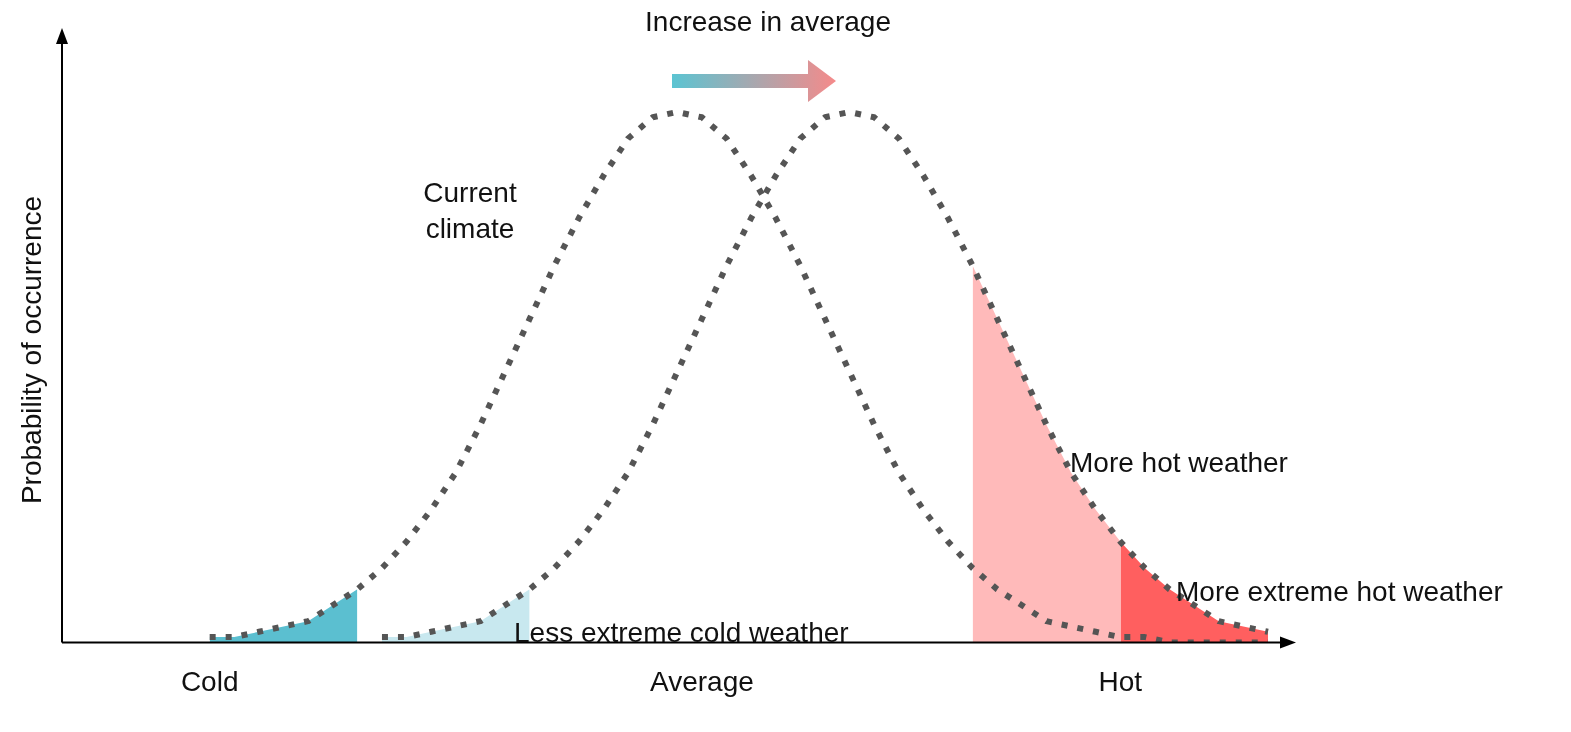 The image size is (1571, 732). I want to click on annotation: More extreme hot weather, so click(1339, 592).